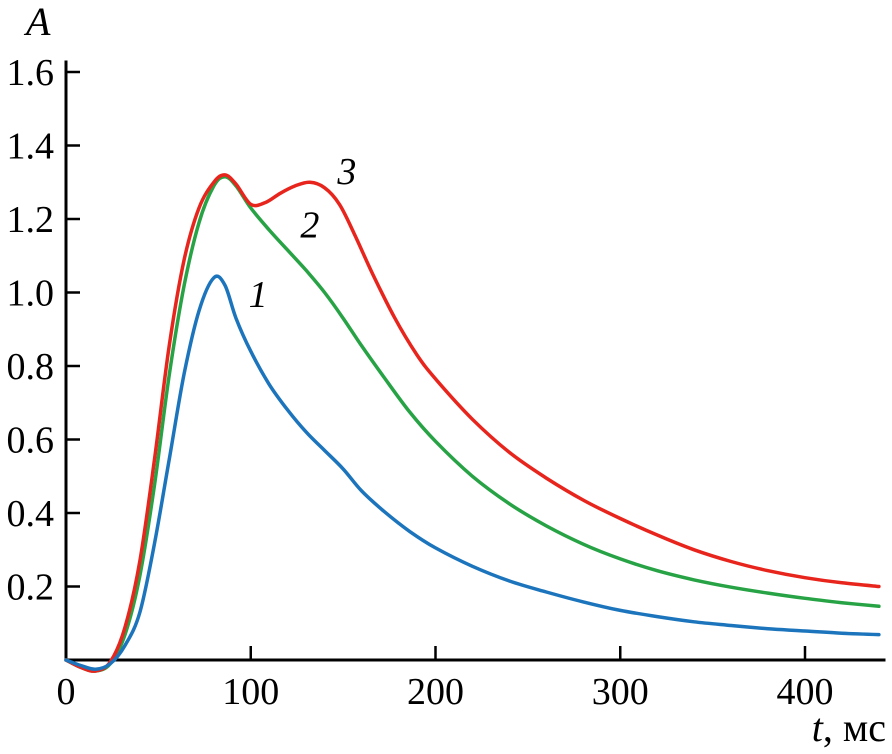 The width and height of the screenshot is (892, 754). Describe the element at coordinates (31, 73) in the screenshot. I see `y-tick-label-1.6: 1.6` at that location.